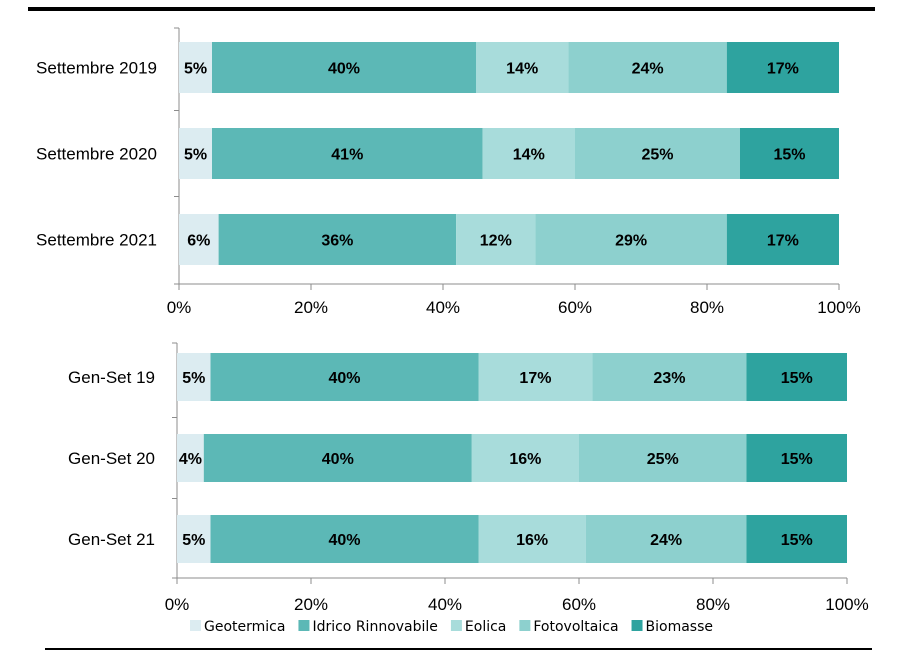 This screenshot has height=657, width=906. I want to click on legend-label: Geotermica, so click(244, 627).